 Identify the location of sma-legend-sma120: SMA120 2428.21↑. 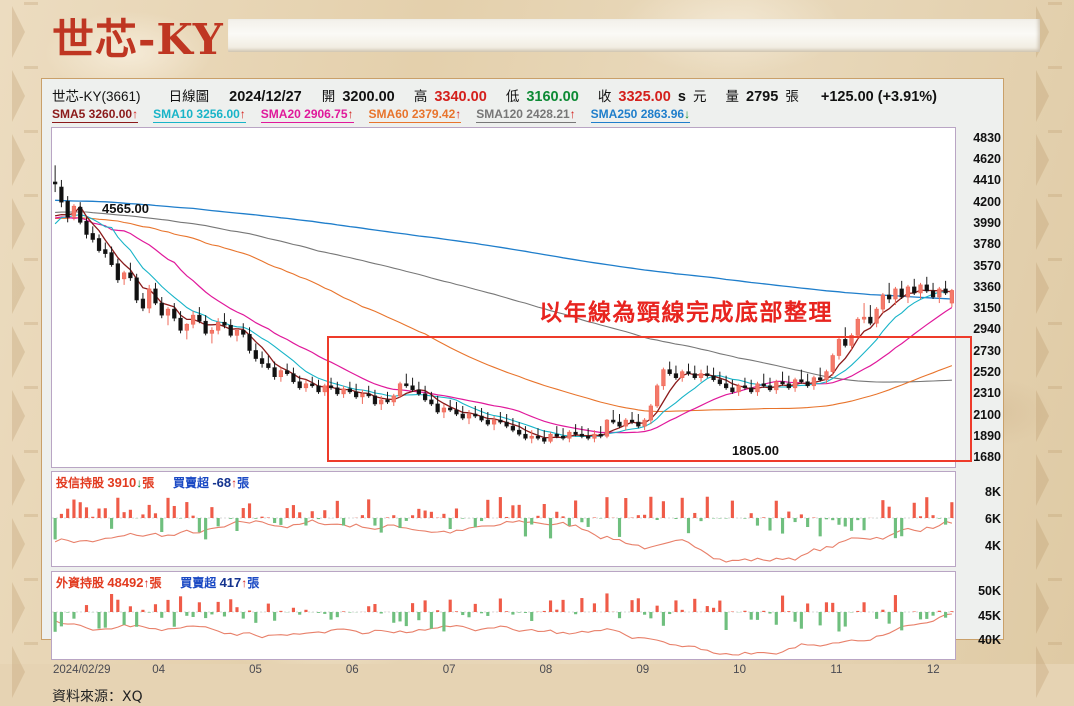
(525, 115).